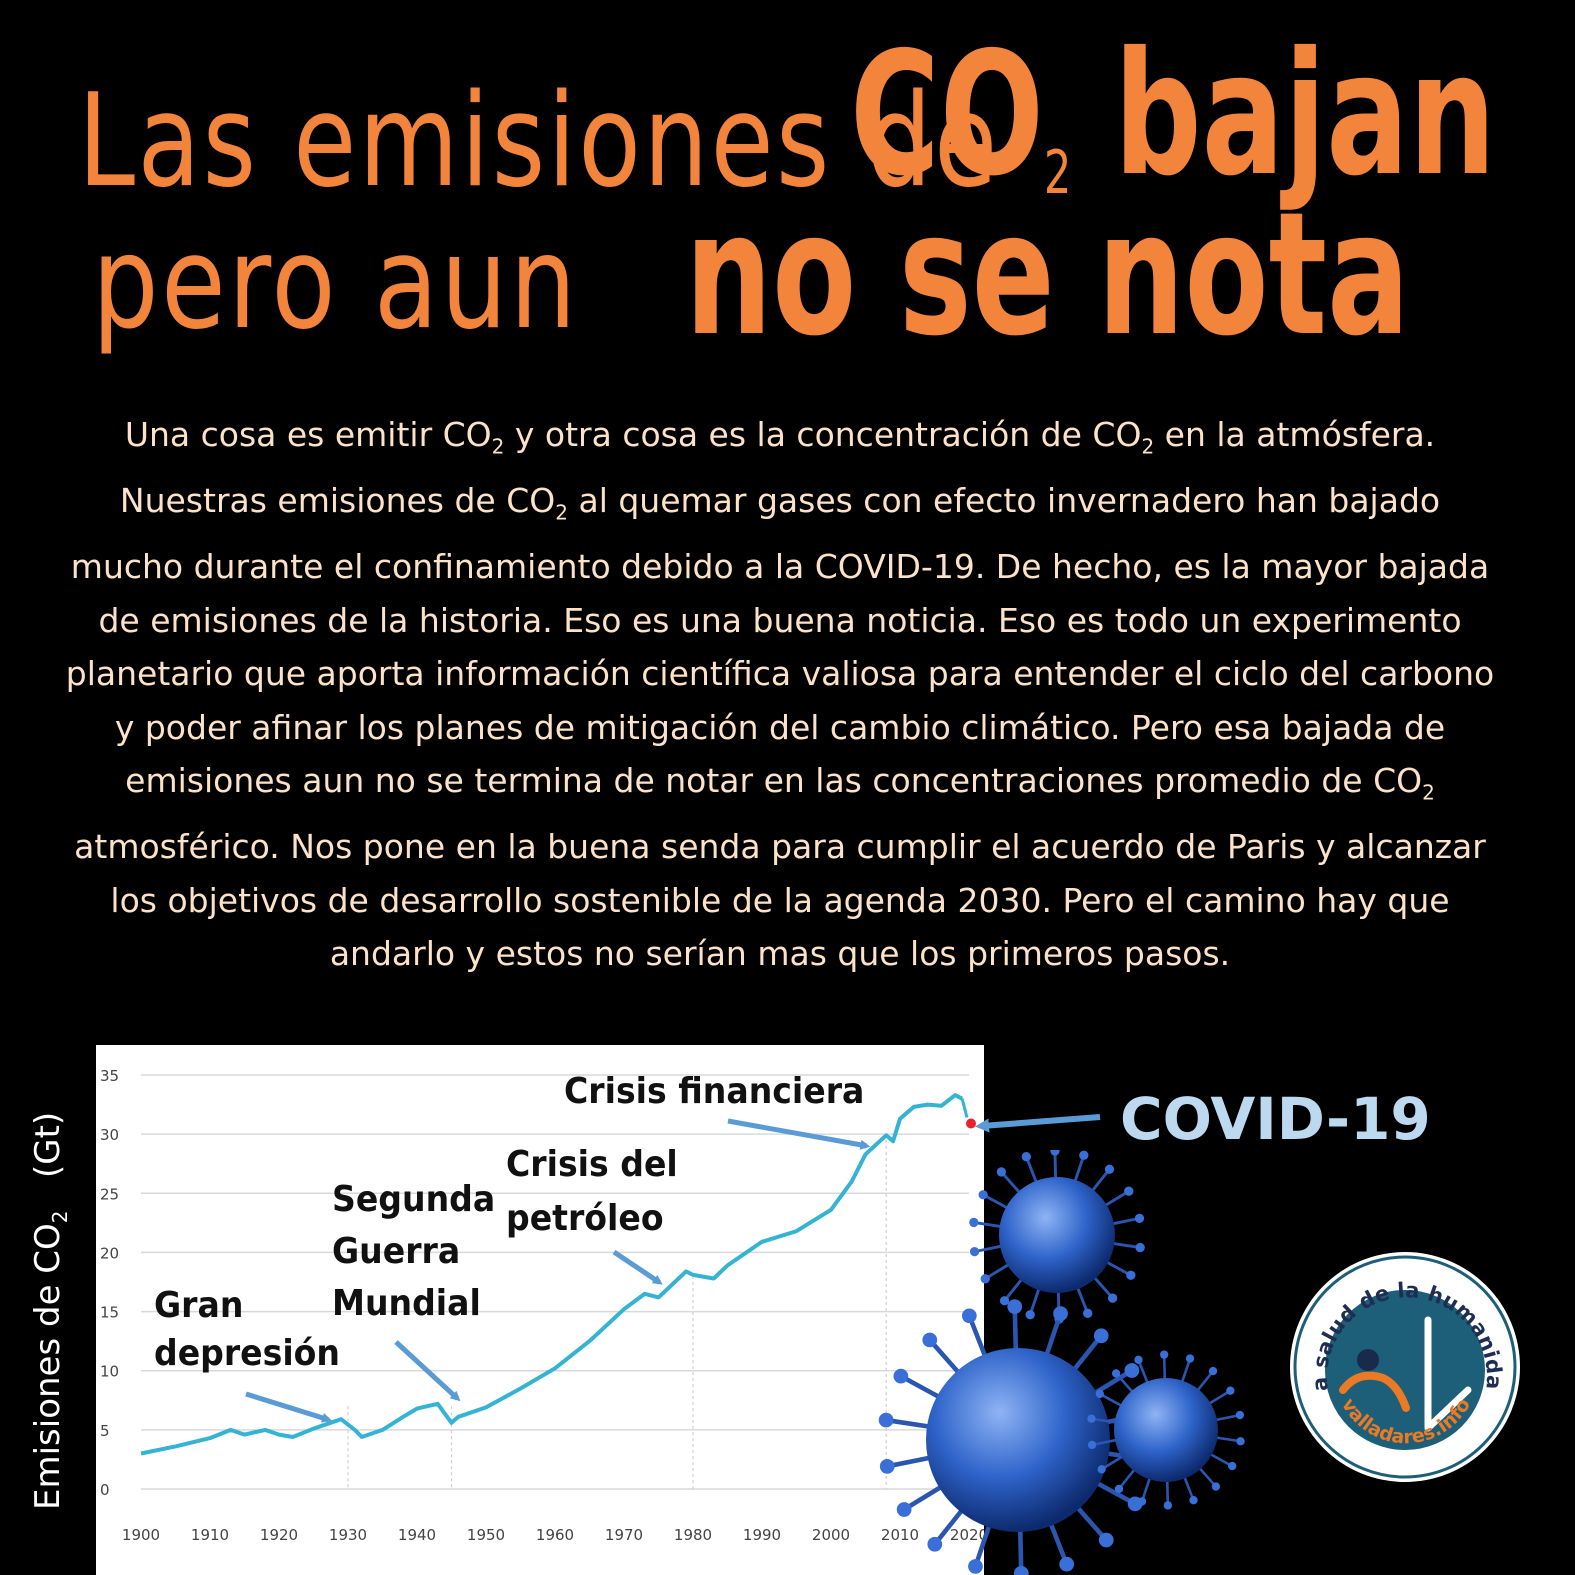 The image size is (1575, 1575). I want to click on title-line1-bold: CO2 bajan, so click(1173, 115).